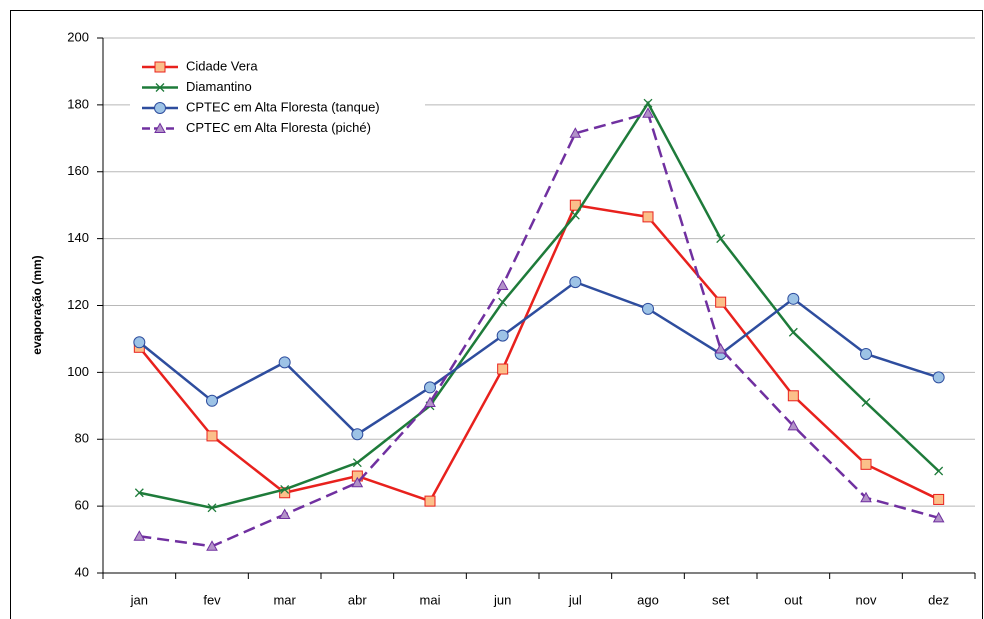 This screenshot has width=984, height=619. Describe the element at coordinates (78, 371) in the screenshot. I see `y-tick-label: 100` at that location.